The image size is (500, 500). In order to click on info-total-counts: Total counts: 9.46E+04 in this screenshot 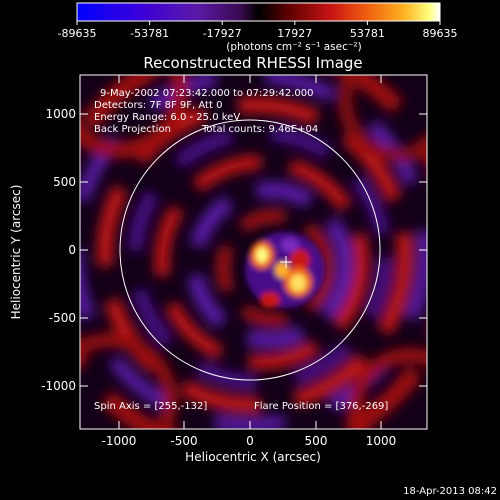, I will do `click(259, 129)`.